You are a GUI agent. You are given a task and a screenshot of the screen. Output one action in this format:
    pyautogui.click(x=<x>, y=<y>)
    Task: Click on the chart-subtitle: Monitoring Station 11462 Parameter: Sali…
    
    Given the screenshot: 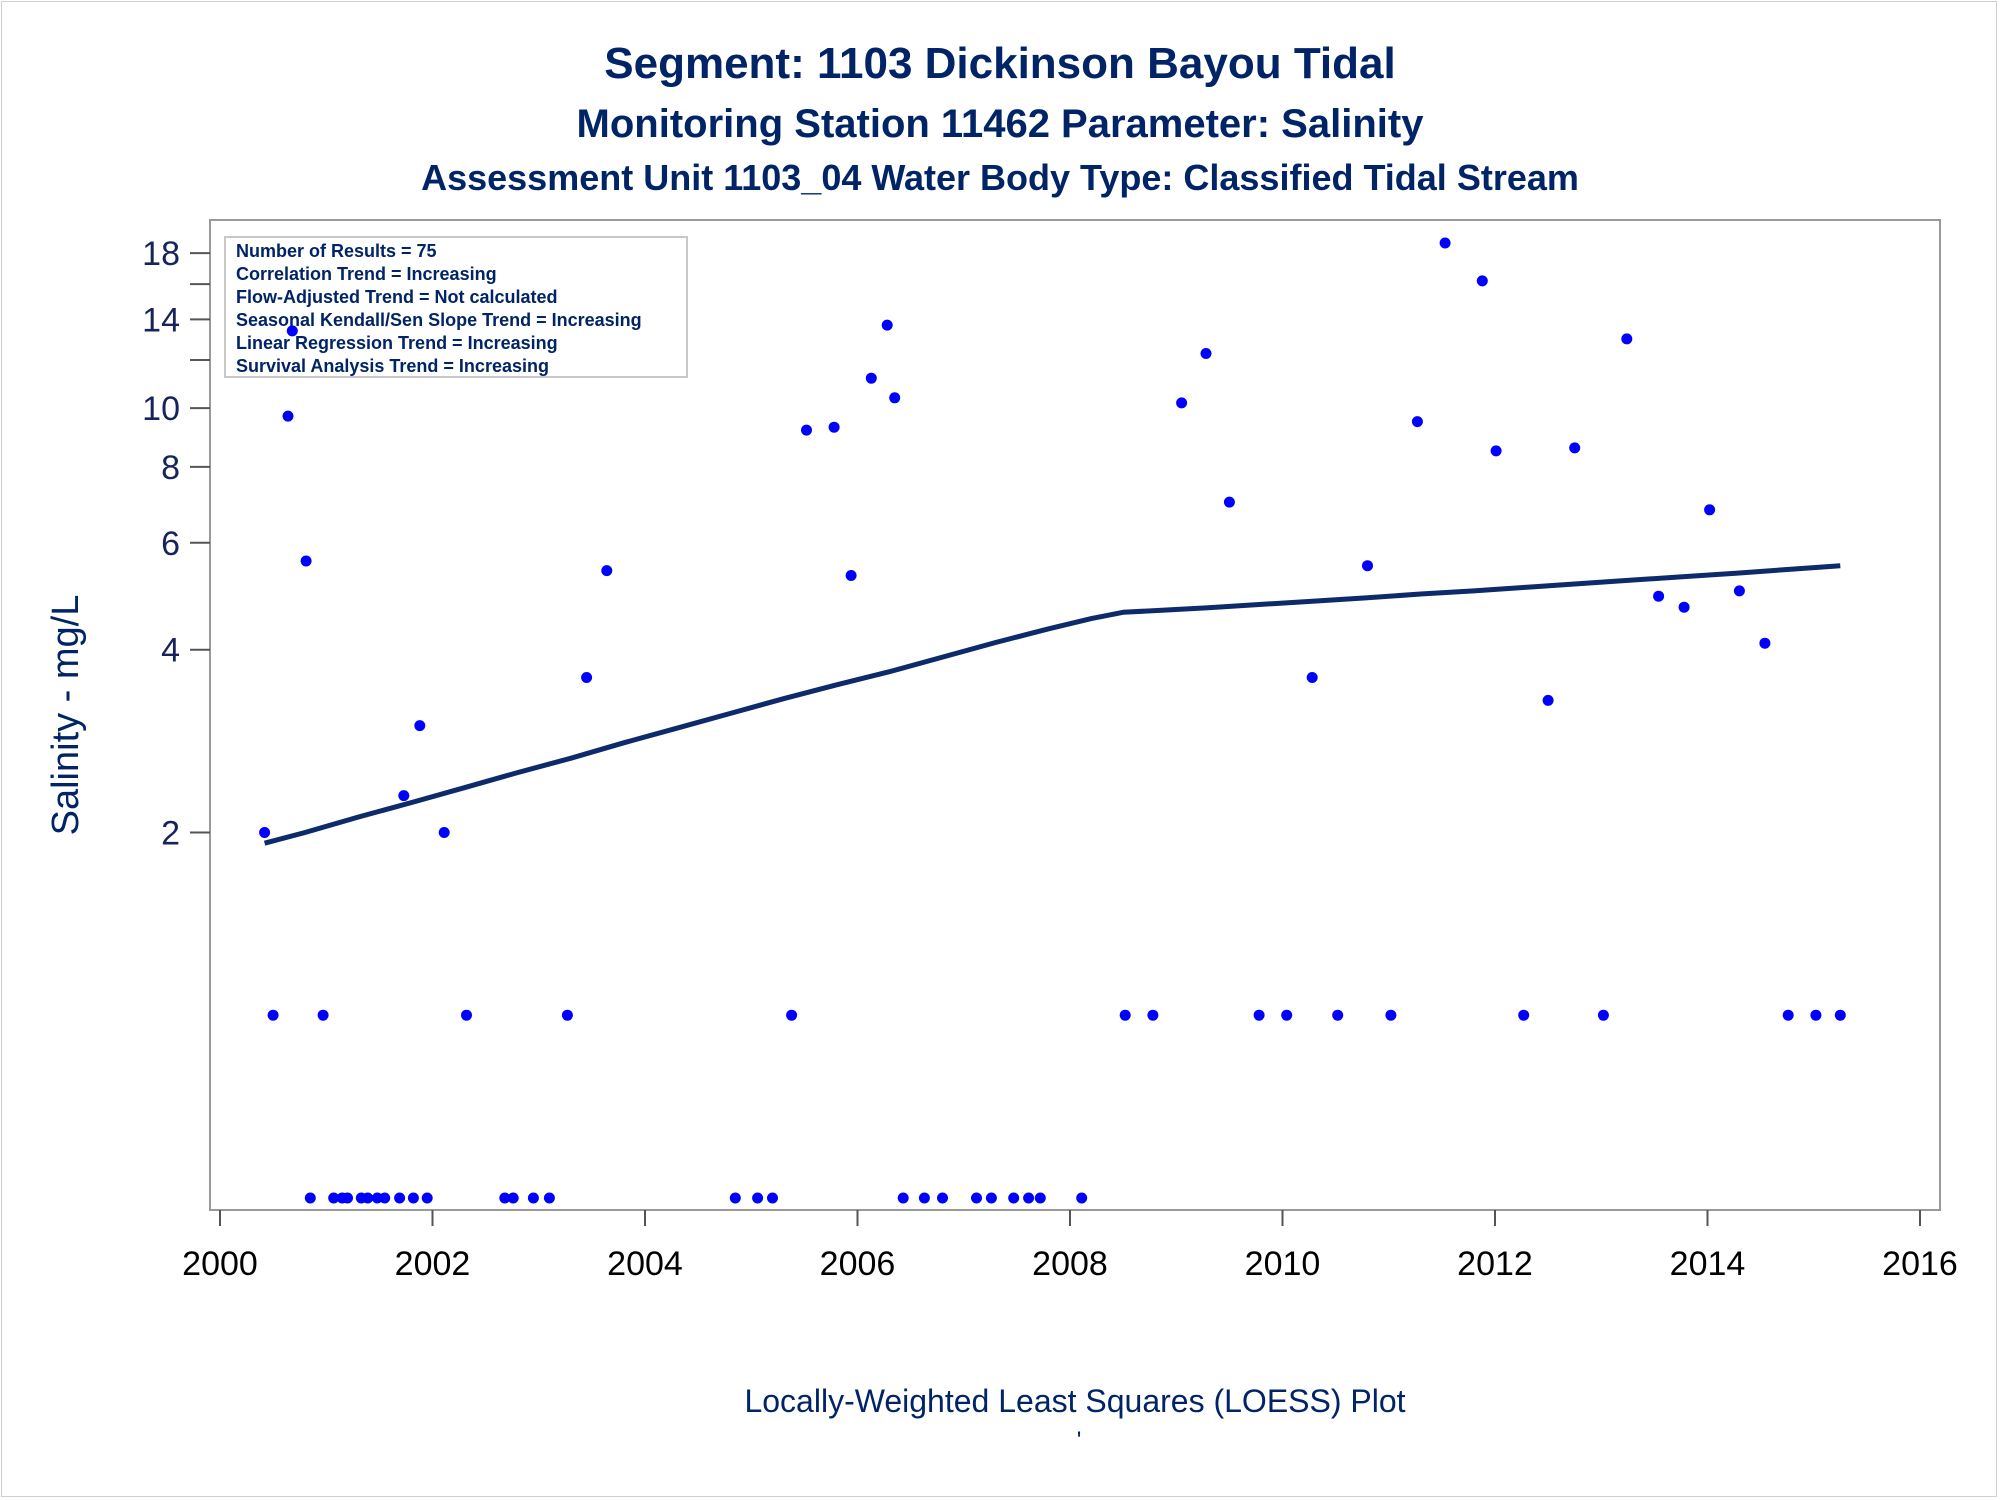 What is the action you would take?
    pyautogui.click(x=1001, y=124)
    